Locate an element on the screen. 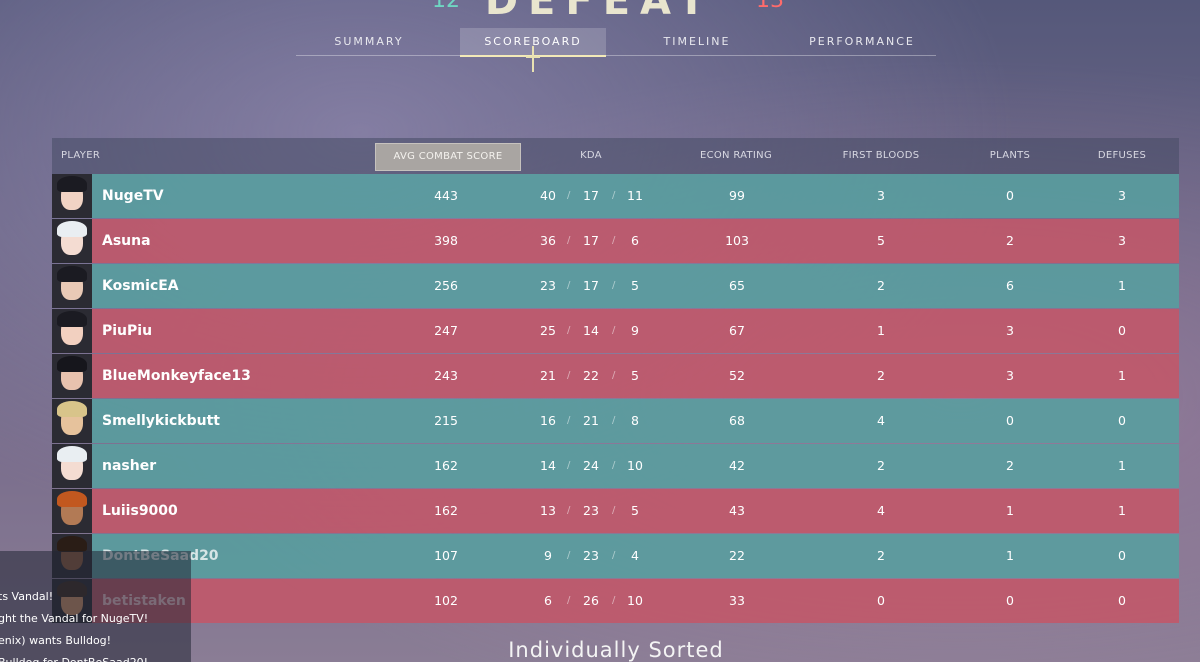 The width and height of the screenshot is (1200, 662). player-row: Asuna 398 36 / 17 / 6 103 5 2 3 is located at coordinates (615, 241).